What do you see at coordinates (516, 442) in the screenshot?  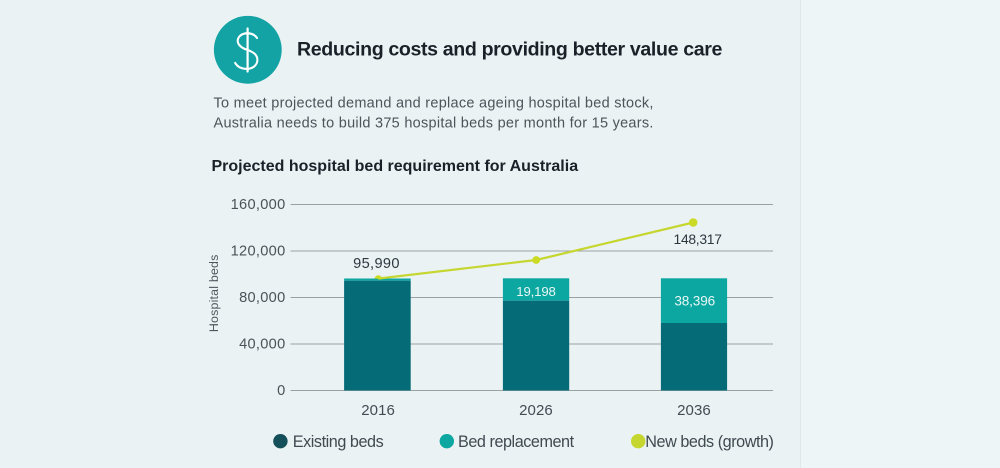 I see `svg-text: Bed replacement` at bounding box center [516, 442].